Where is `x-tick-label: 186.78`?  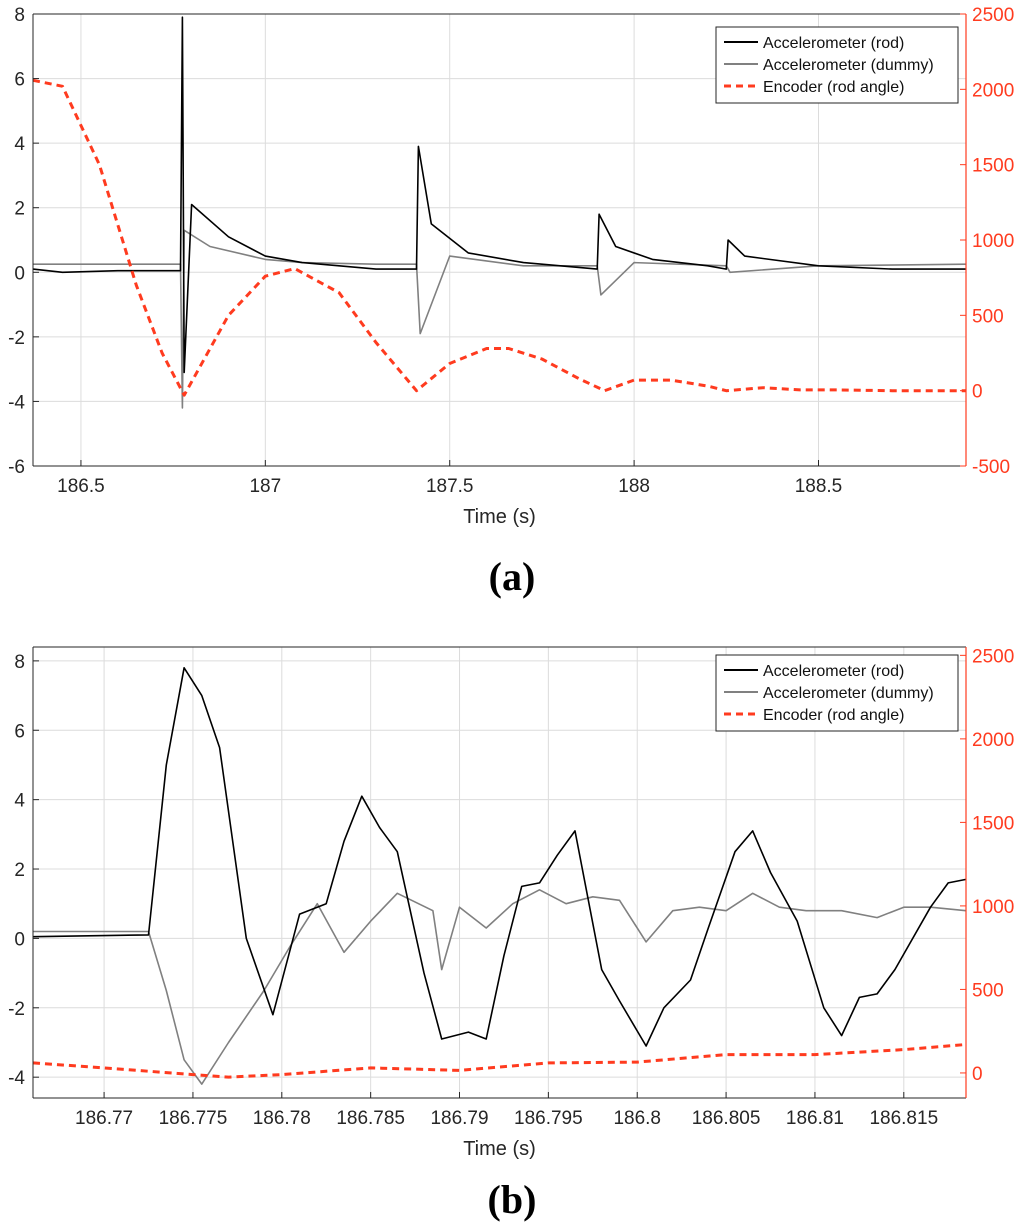 x-tick-label: 186.78 is located at coordinates (282, 1118).